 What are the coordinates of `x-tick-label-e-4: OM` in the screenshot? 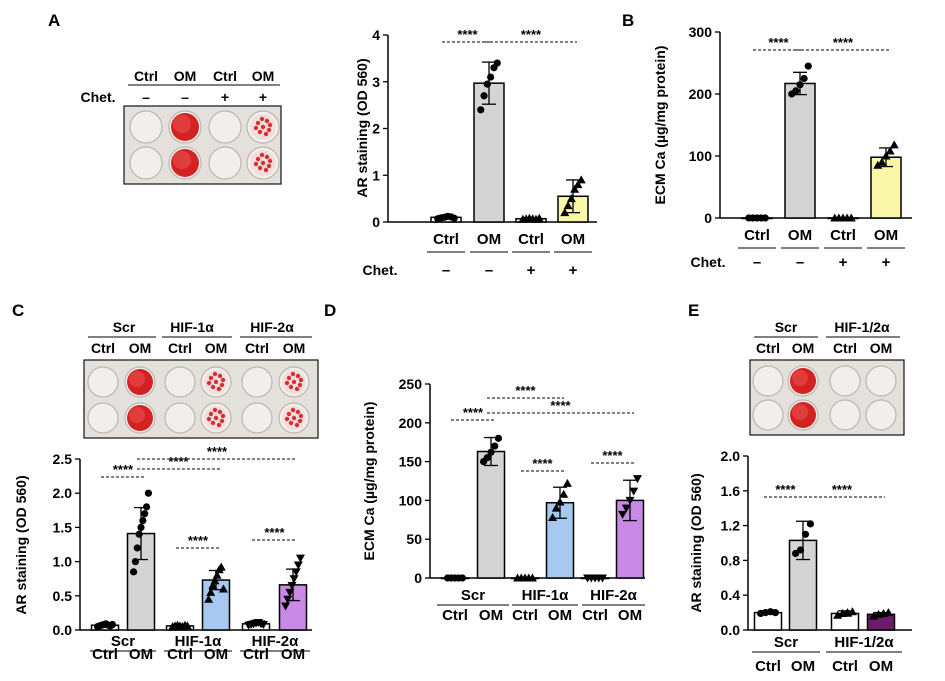 It's located at (881, 666).